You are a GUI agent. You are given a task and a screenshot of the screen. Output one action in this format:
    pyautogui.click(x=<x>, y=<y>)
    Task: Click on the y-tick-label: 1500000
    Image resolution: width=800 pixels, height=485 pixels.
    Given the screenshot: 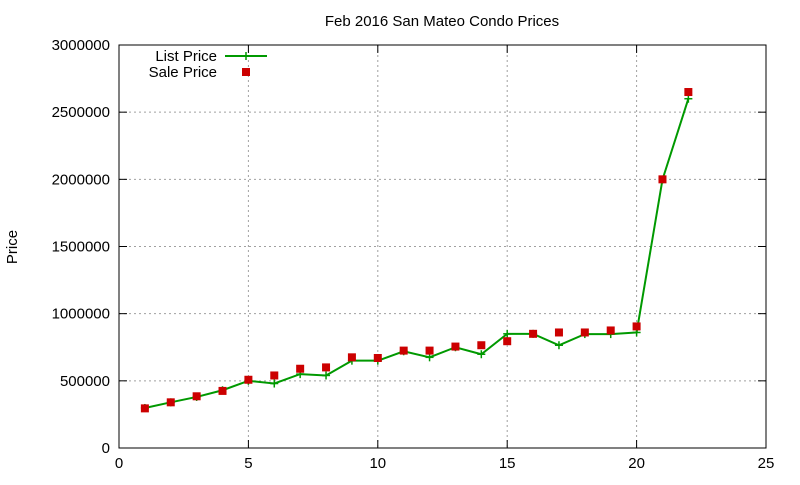 What is the action you would take?
    pyautogui.click(x=81, y=247)
    